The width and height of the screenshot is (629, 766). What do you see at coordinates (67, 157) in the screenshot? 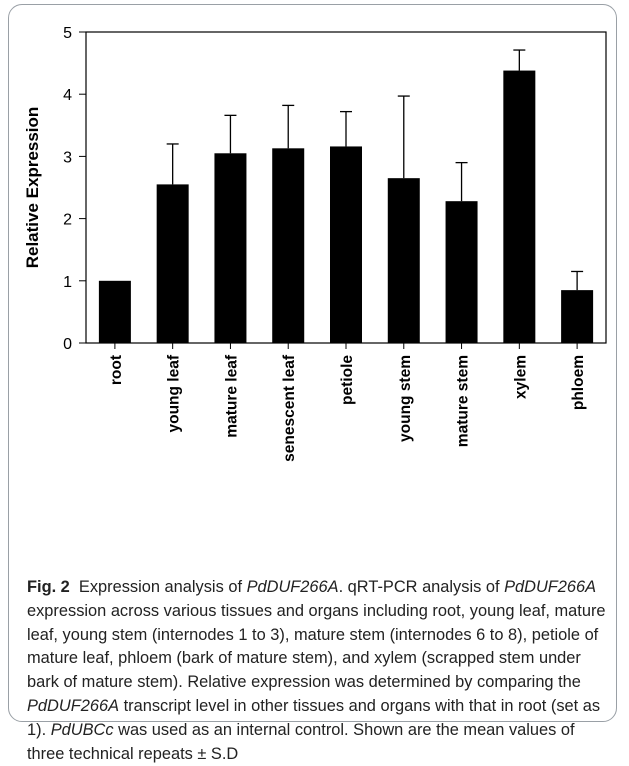
I see `y-tick-label: 3` at bounding box center [67, 157].